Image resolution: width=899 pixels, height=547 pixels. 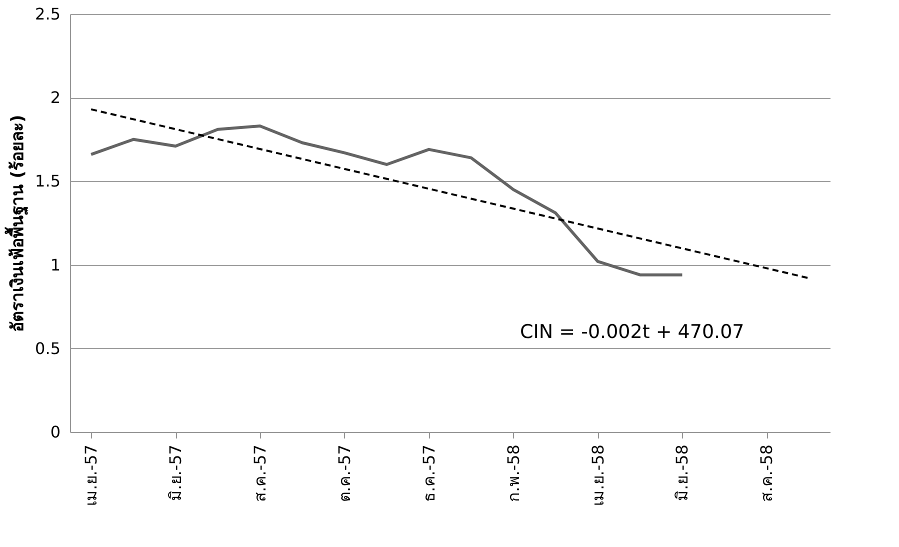 I want to click on y-tick-label: 2, so click(x=55, y=98).